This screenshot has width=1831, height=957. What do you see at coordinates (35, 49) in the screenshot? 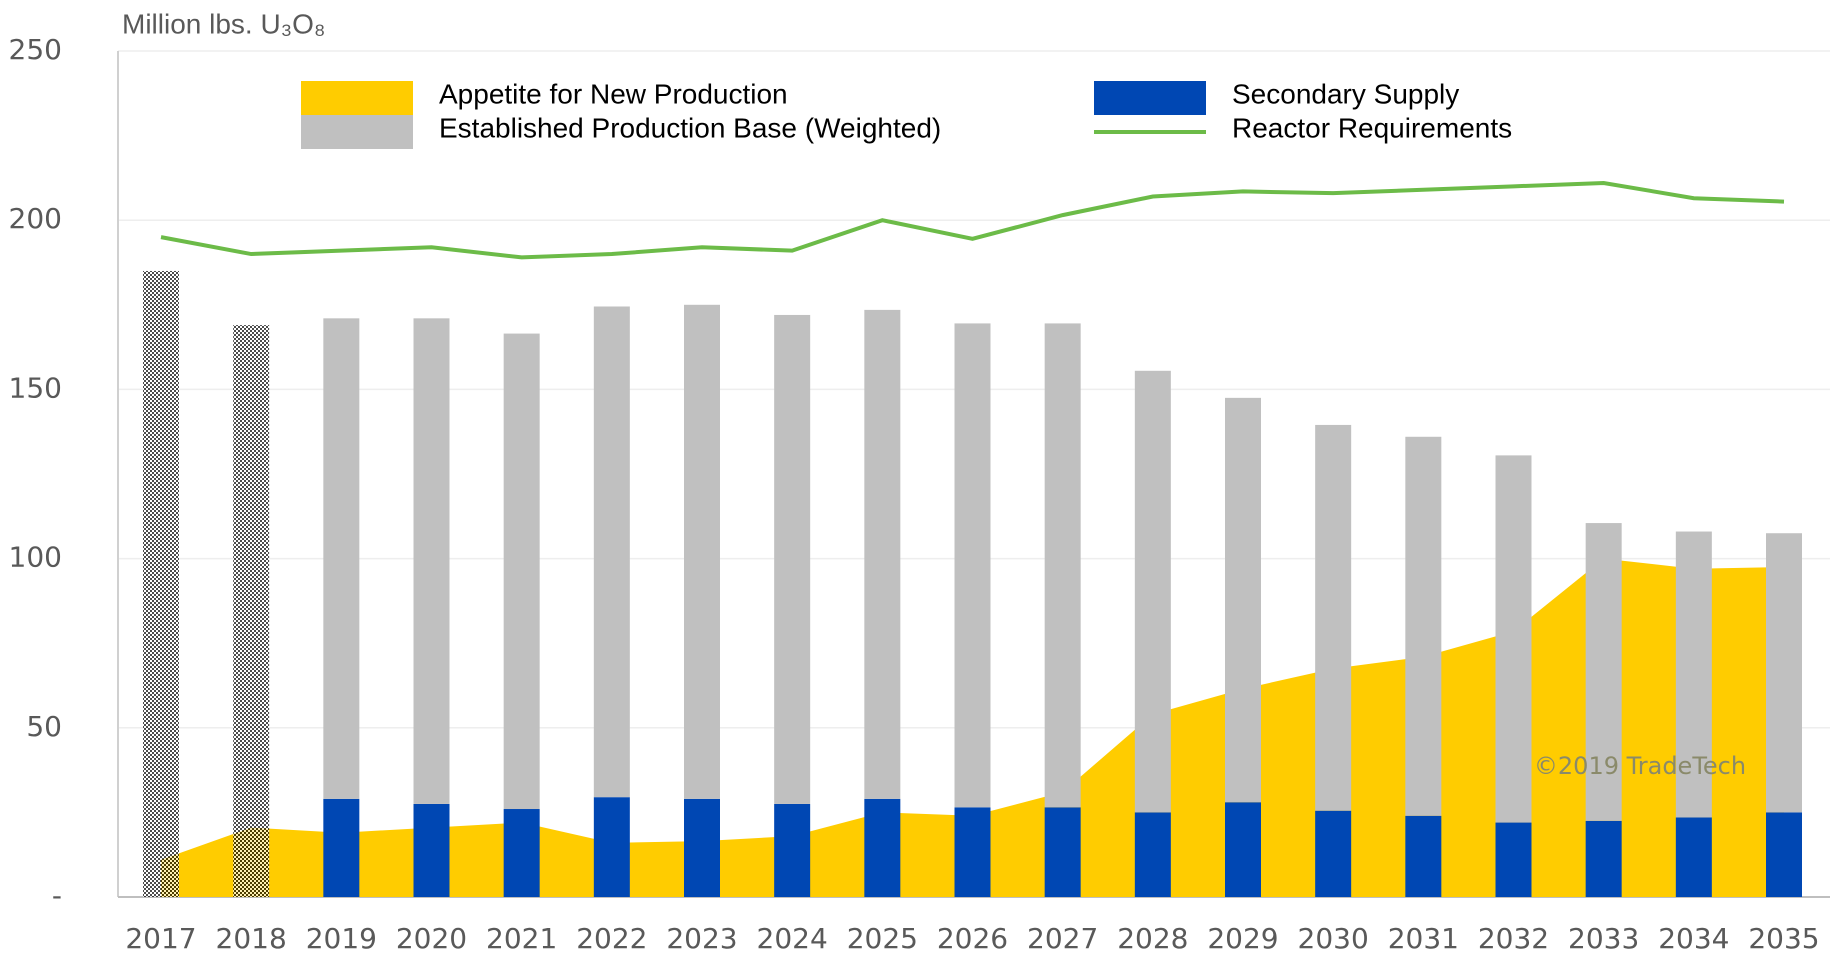
I see `y-tick-label: 250` at bounding box center [35, 49].